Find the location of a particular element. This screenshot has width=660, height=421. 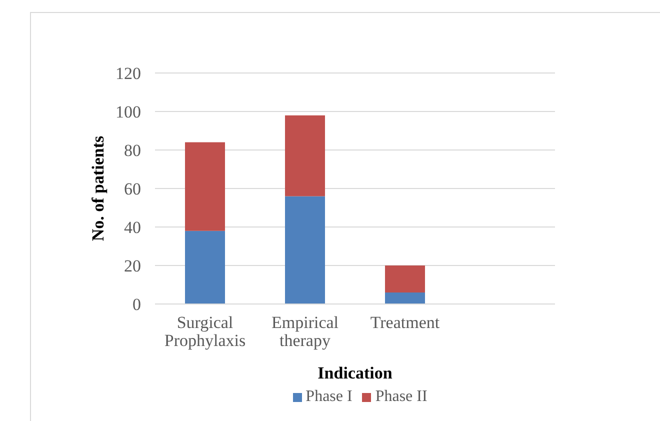

legend-label: Phase I is located at coordinates (329, 396).